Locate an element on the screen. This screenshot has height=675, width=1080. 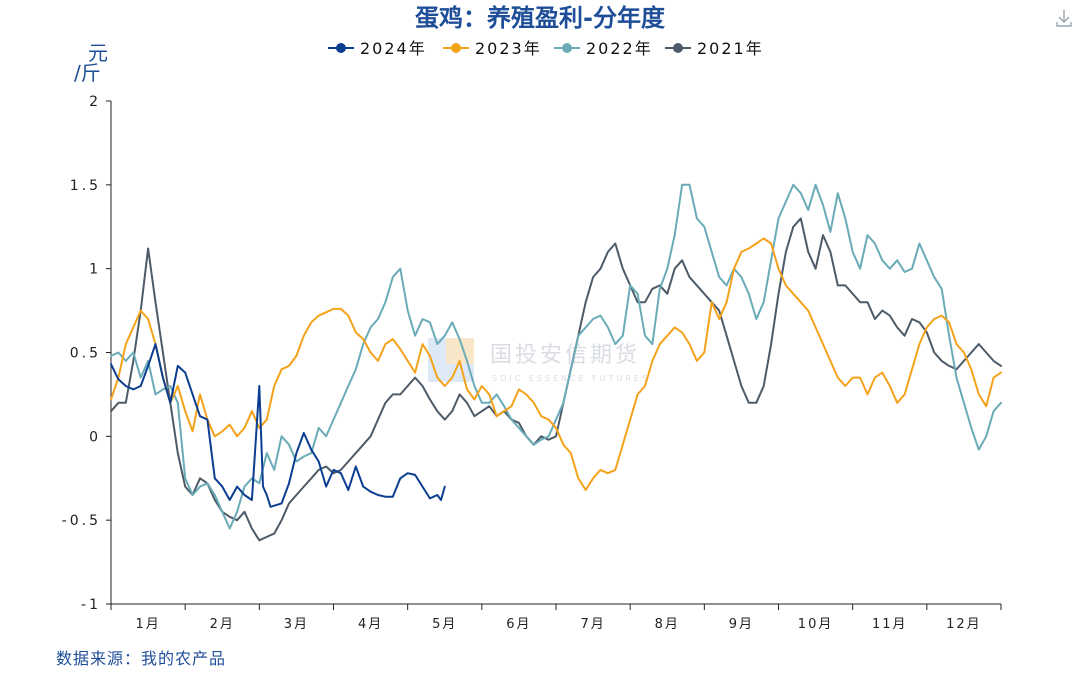
x-tick-label: 7月 is located at coordinates (592, 624).